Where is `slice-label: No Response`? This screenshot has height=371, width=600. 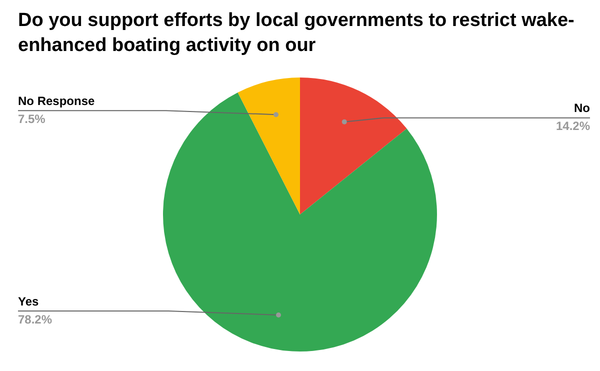
slice-label: No Response is located at coordinates (57, 101).